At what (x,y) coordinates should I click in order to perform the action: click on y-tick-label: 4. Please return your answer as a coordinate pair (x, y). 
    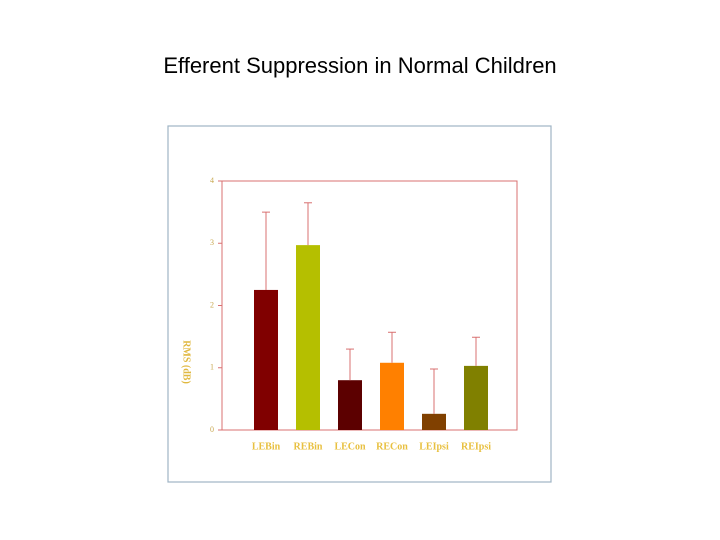
    Looking at the image, I should click on (212, 180).